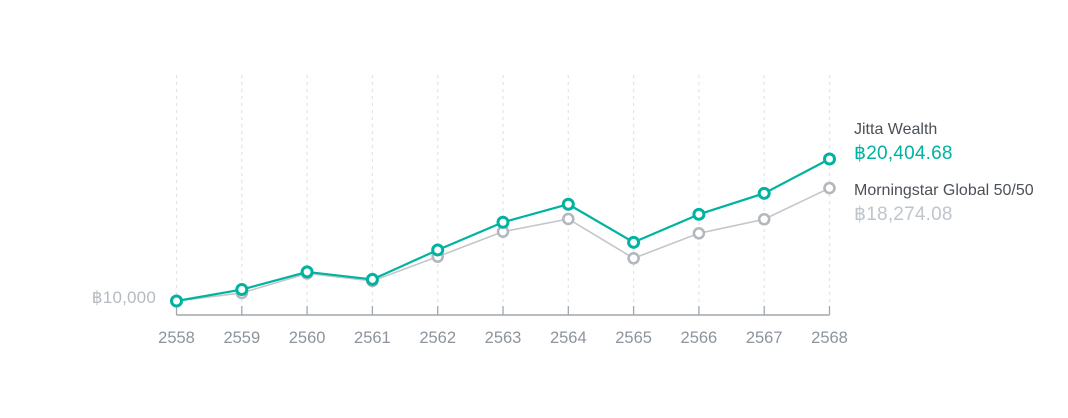 This screenshot has height=418, width=1068. Describe the element at coordinates (944, 190) in the screenshot. I see `series-name-label: Morningstar Global 50/50` at that location.